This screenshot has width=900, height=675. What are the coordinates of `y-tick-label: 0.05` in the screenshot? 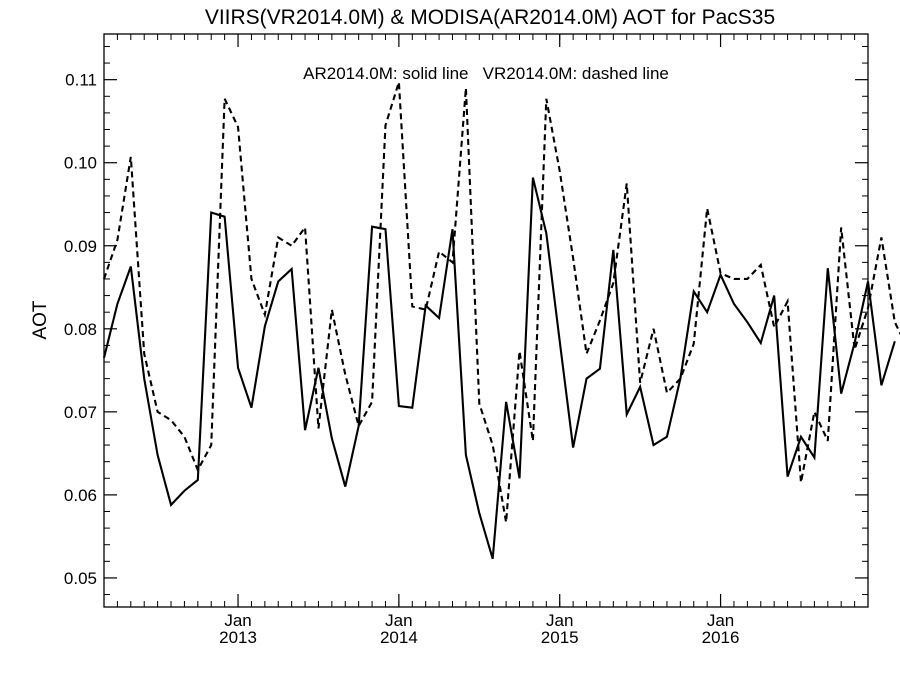 It's located at (80, 578).